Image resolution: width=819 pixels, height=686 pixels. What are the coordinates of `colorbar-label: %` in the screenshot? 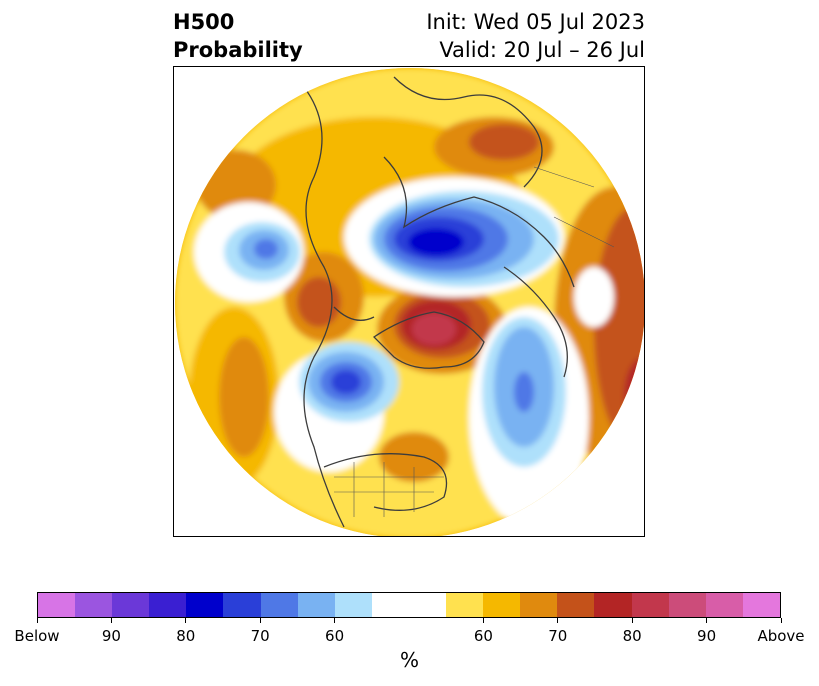 It's located at (409, 660).